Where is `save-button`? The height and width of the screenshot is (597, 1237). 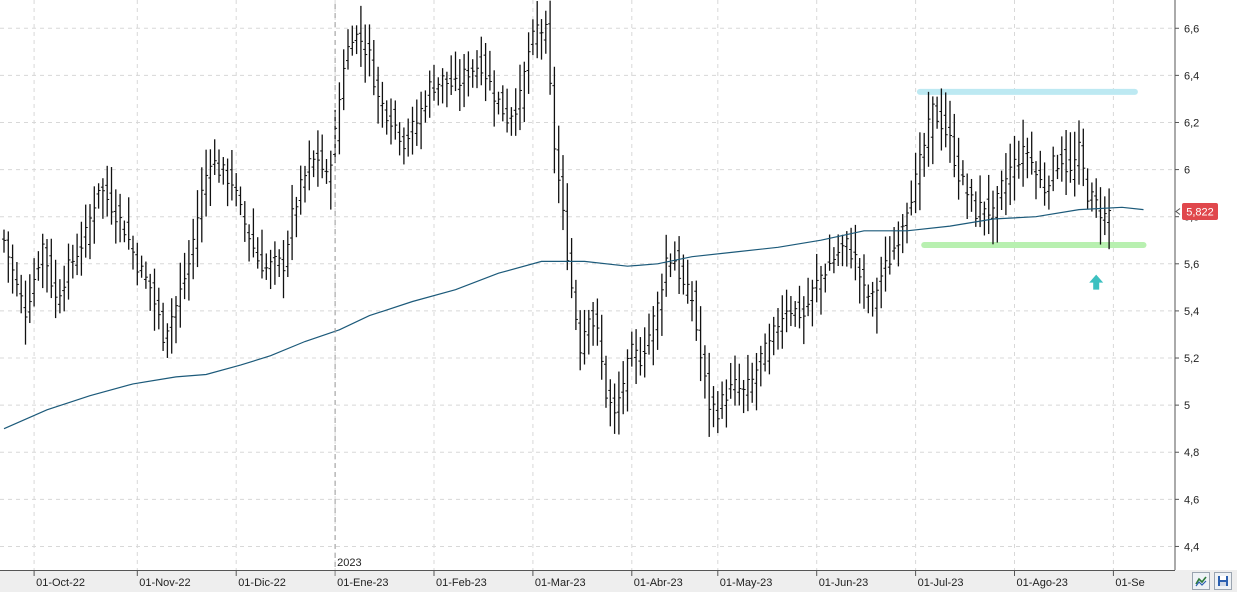
save-button is located at coordinates (1223, 581).